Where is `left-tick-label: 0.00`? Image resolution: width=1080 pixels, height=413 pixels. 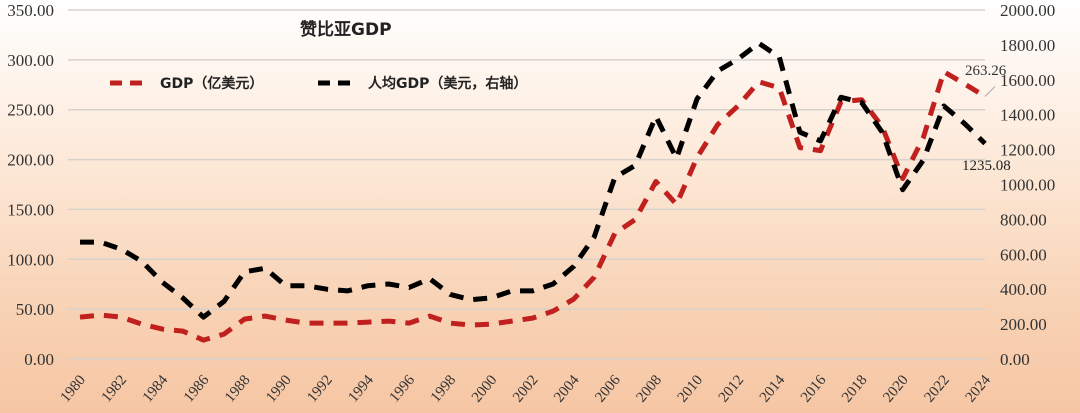 left-tick-label: 0.00 is located at coordinates (39, 359).